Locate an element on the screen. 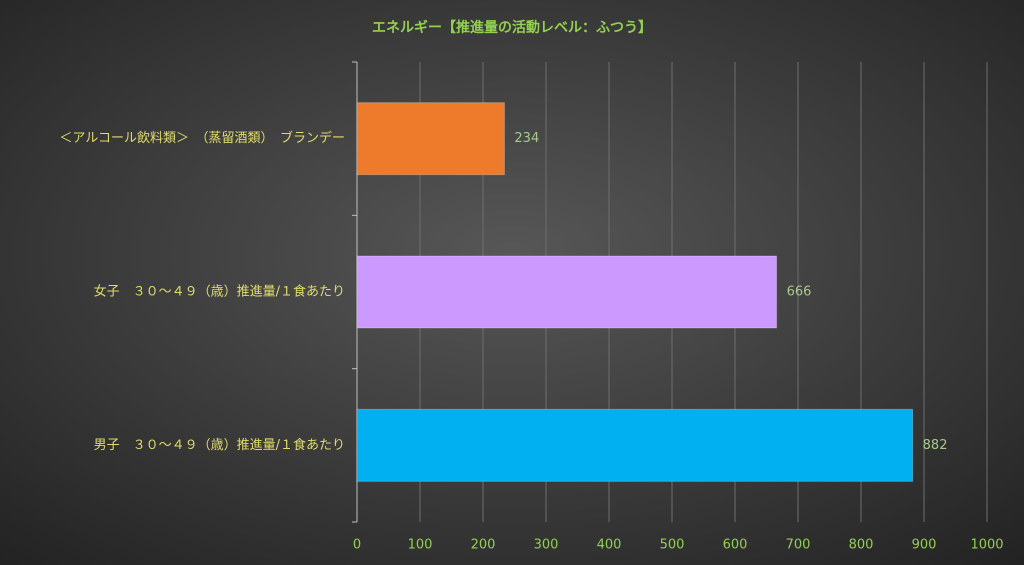 This screenshot has width=1024, height=565. x-tick-label: 1000 is located at coordinates (986, 545).